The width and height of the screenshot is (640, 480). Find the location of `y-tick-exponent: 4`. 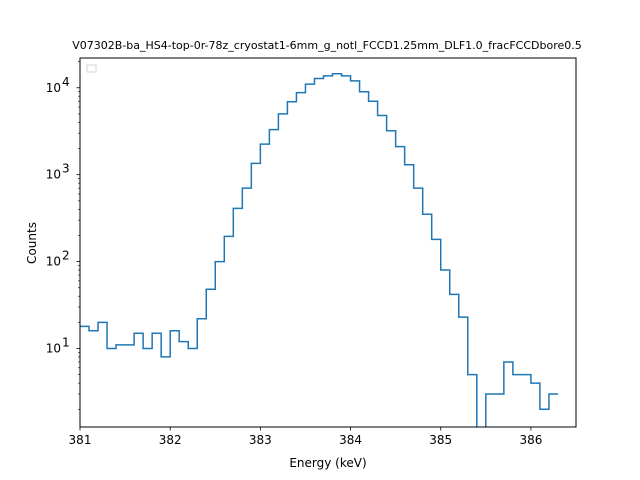

y-tick-exponent: 4 is located at coordinates (66, 82).